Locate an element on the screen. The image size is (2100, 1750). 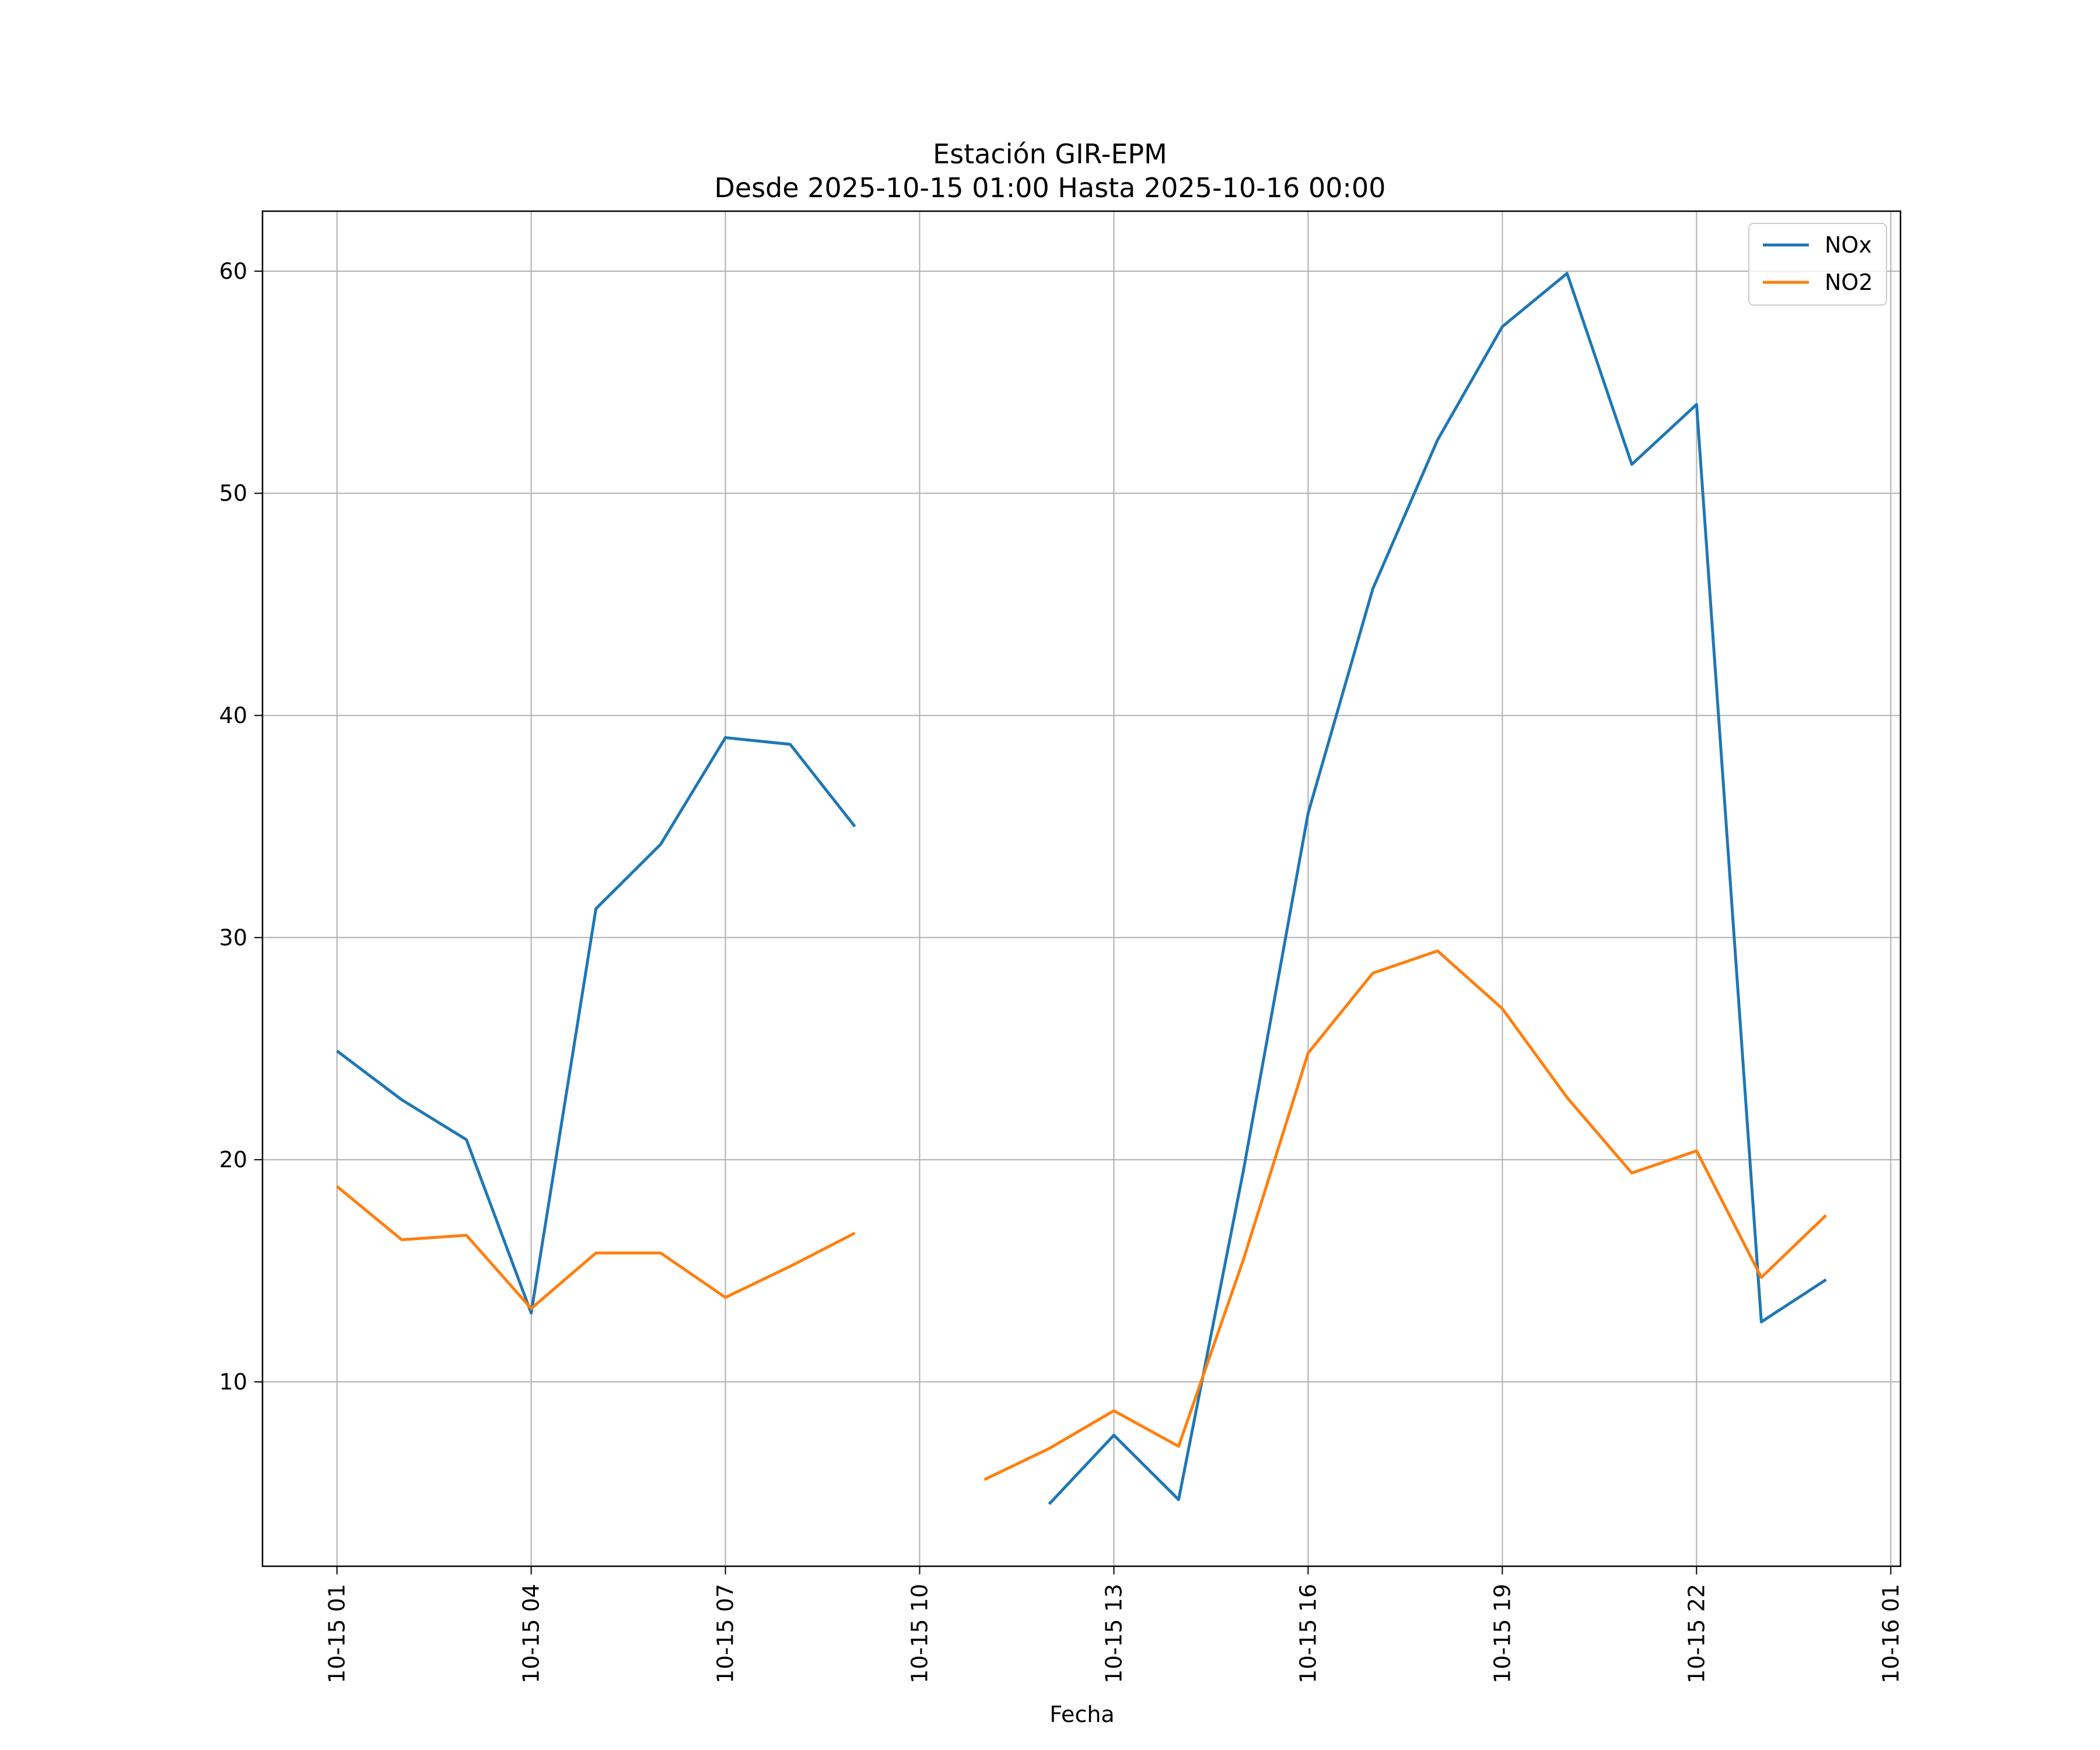
legend-label-no2: NO2 is located at coordinates (1849, 282).